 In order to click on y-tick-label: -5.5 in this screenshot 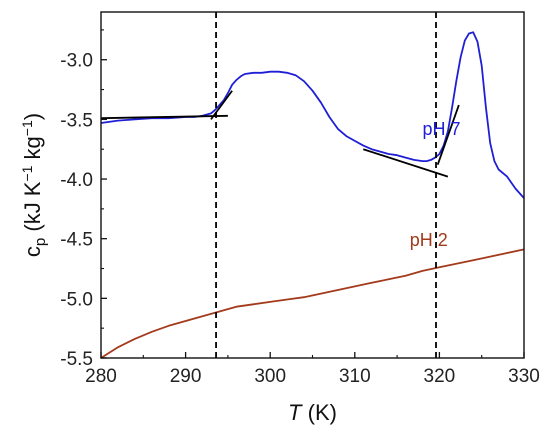, I will do `click(76, 359)`.